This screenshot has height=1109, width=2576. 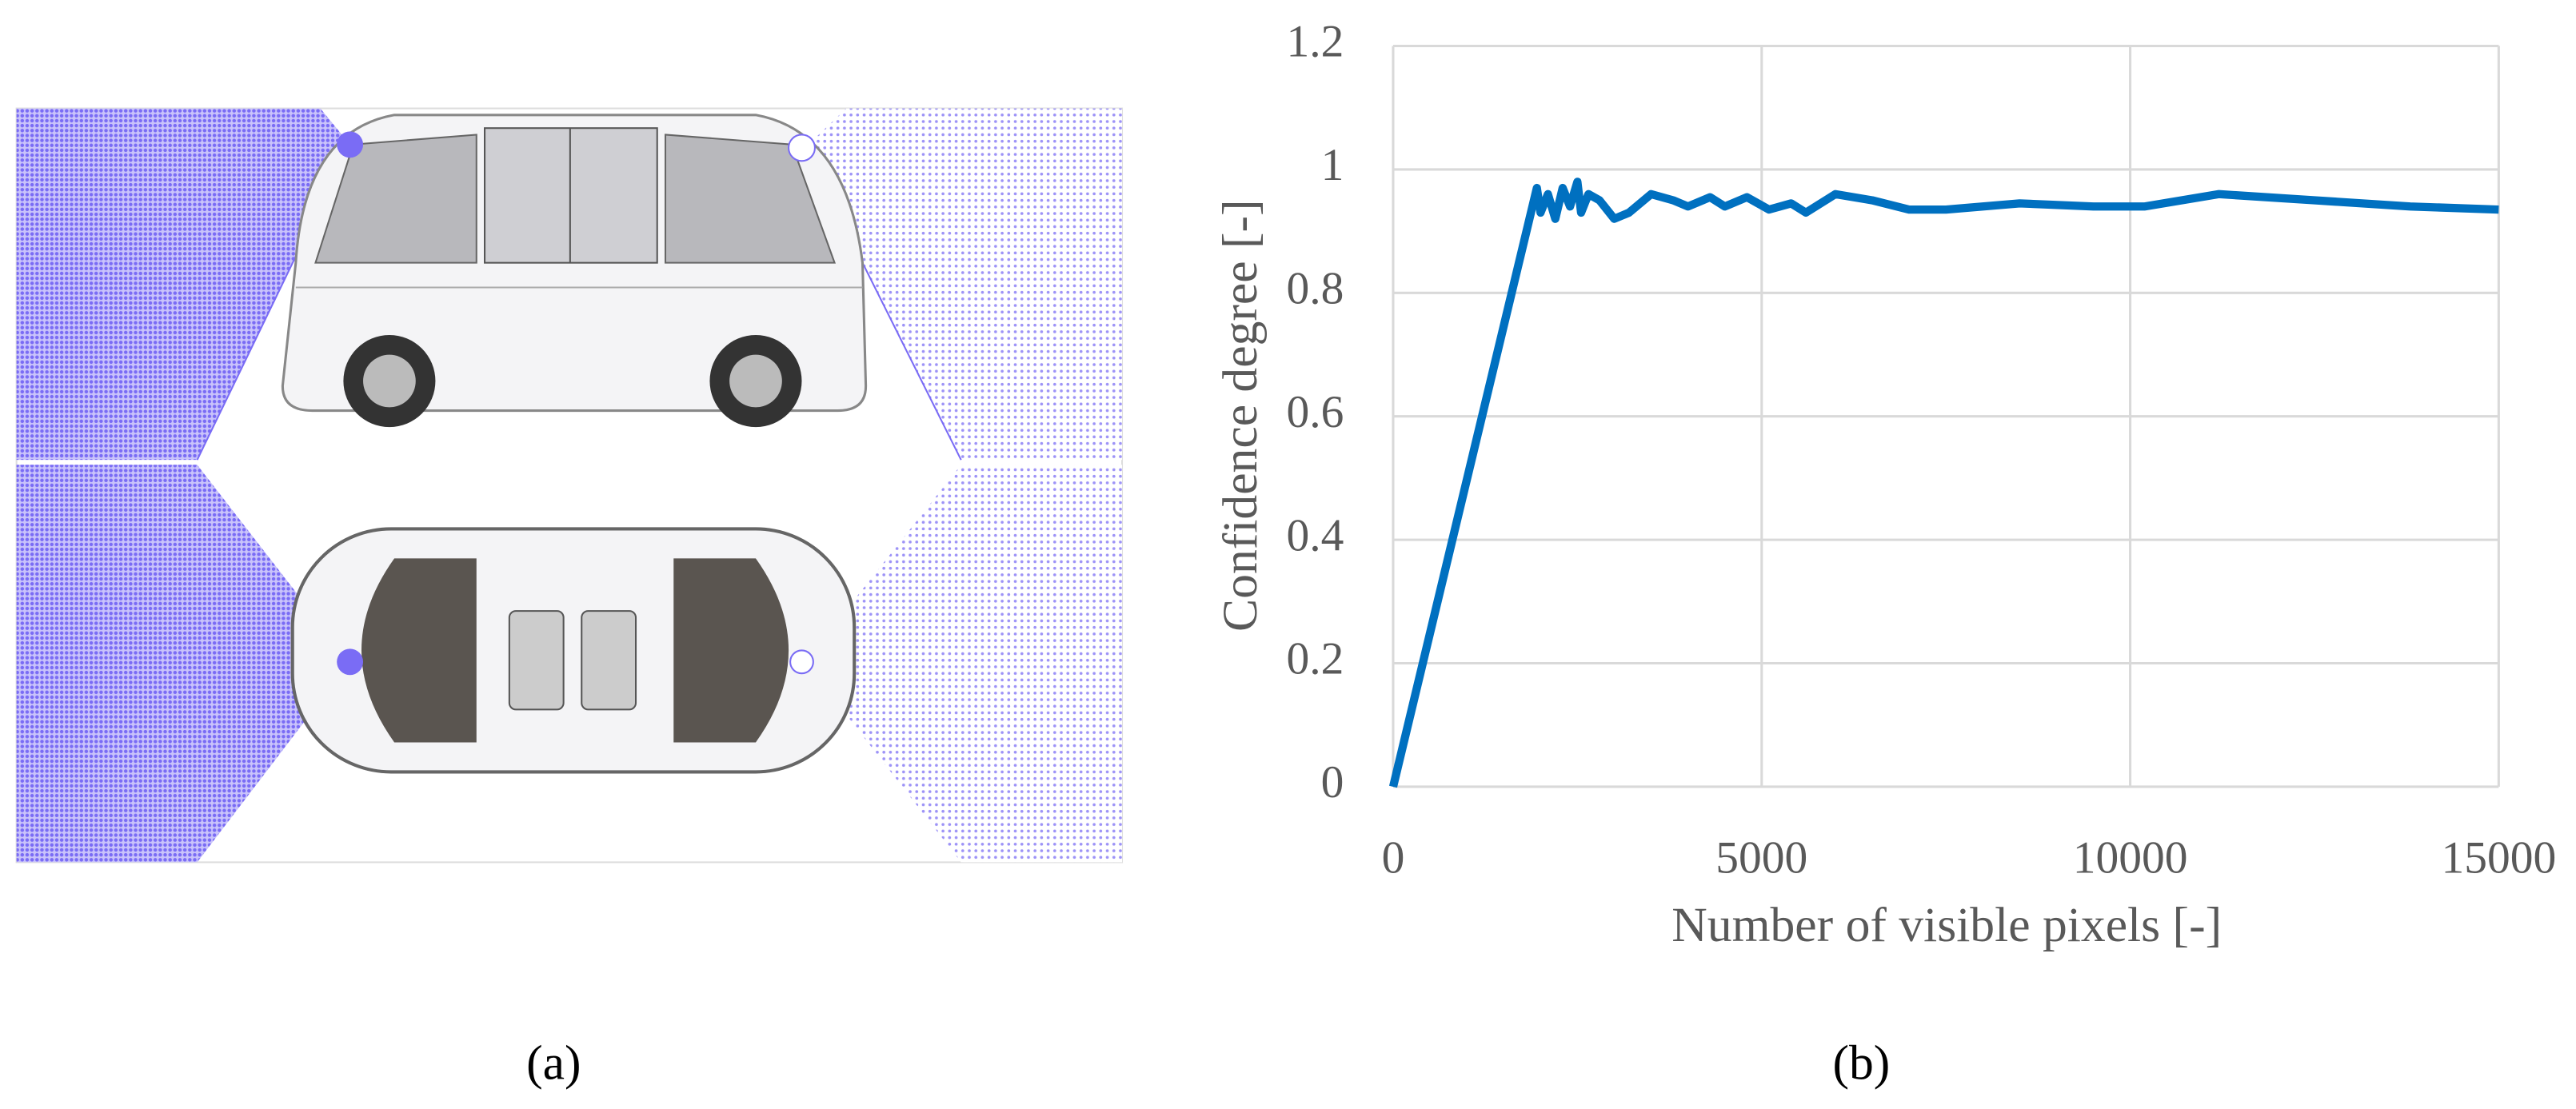 I want to click on bus-side, so click(x=575, y=271).